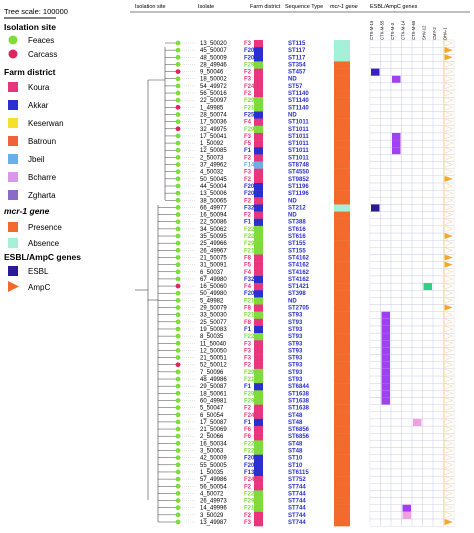  Describe the element at coordinates (297, 502) in the screenshot. I see `sequence-type-label: ST744` at that location.